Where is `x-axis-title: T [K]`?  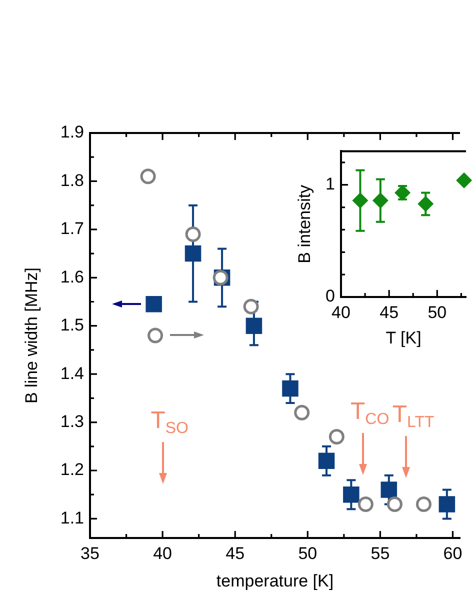
x-axis-title: T [K] is located at coordinates (404, 338).